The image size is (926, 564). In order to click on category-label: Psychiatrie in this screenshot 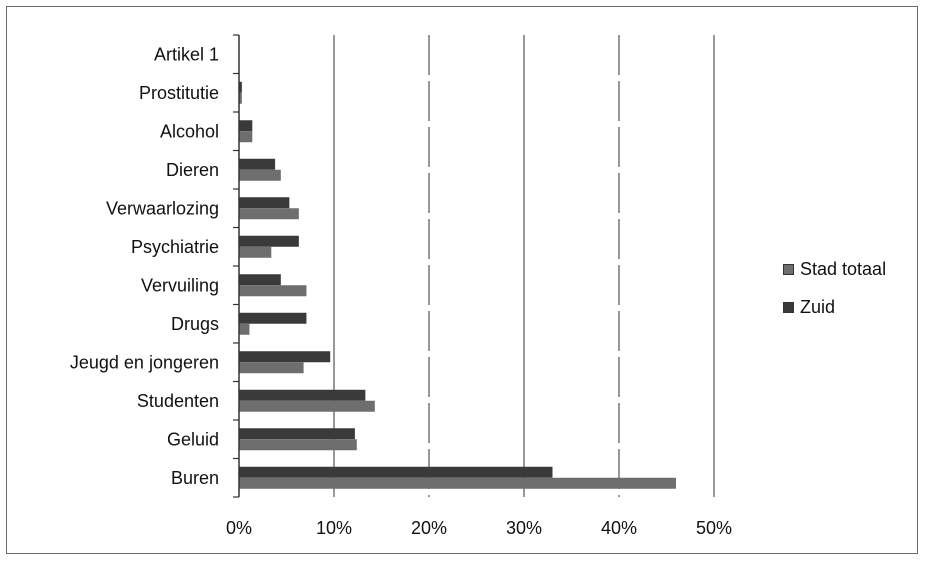, I will do `click(175, 247)`.